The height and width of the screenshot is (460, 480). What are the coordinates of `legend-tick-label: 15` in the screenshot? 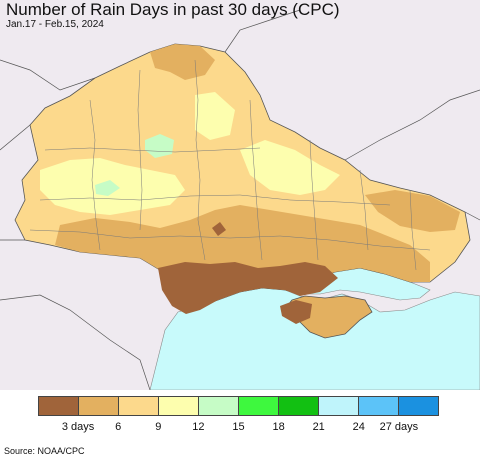 It's located at (238, 427).